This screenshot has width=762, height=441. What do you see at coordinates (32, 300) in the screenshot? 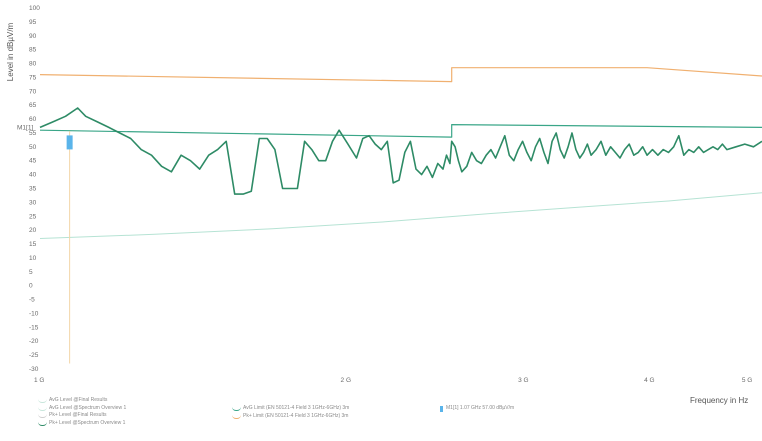
I see `y-tick-label: -5` at bounding box center [32, 300].